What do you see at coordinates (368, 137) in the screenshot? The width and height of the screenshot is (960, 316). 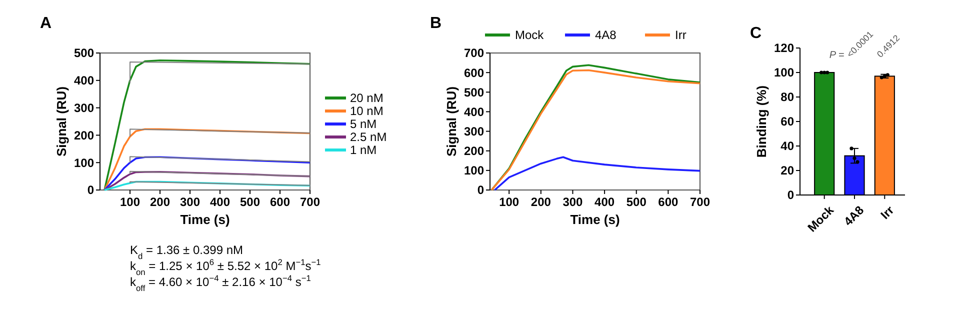 I see `legend-label: 2.5 nM` at bounding box center [368, 137].